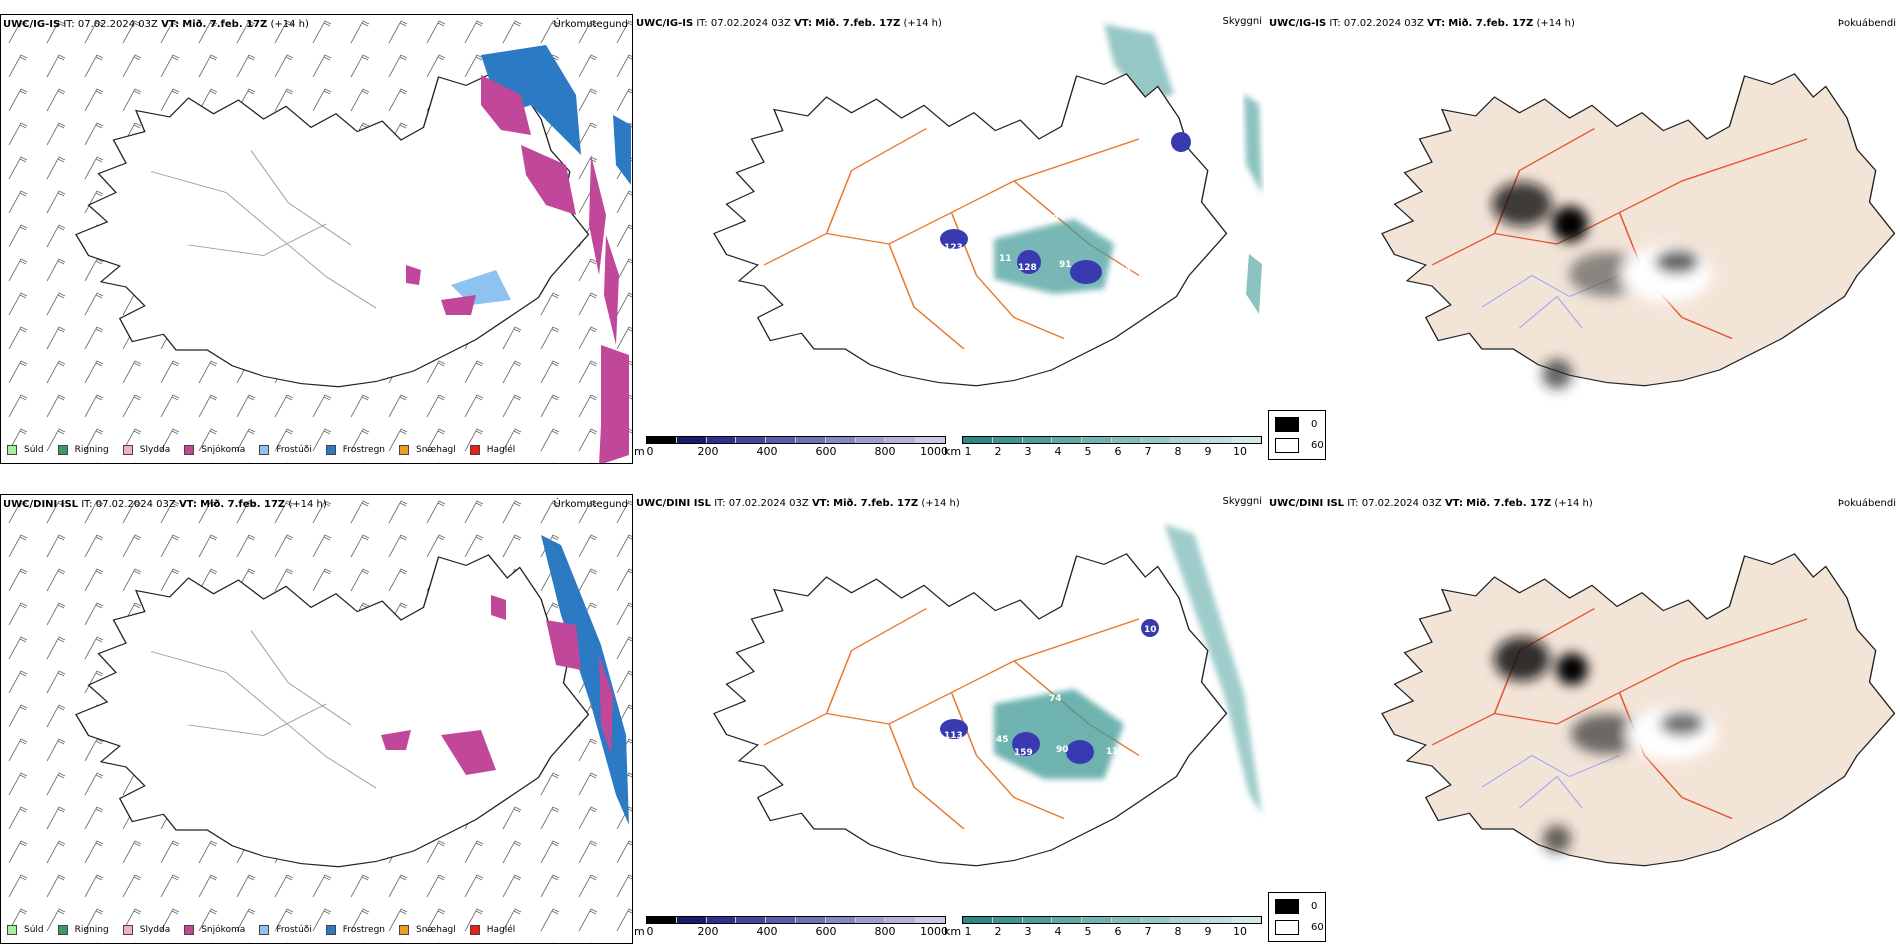 This screenshot has width=1900, height=950. I want to click on svg-text: 123, so click(953, 248).